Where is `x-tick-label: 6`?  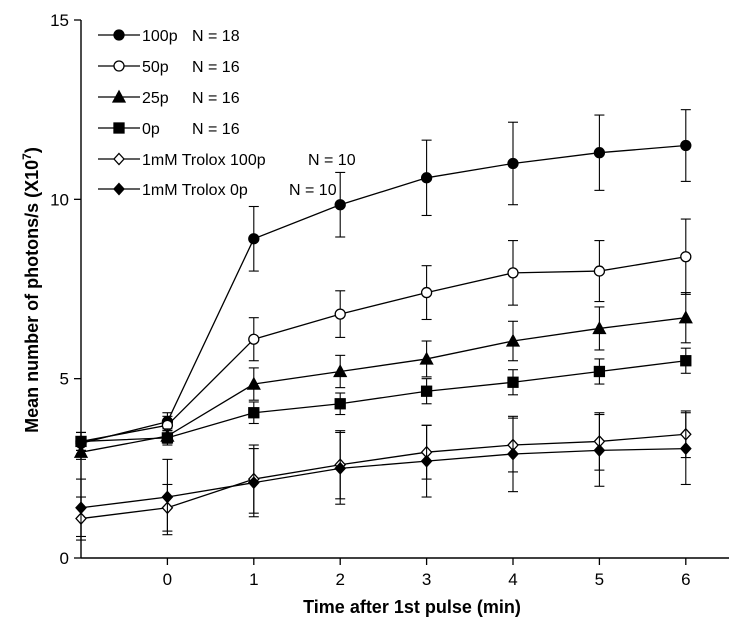
x-tick-label: 6 is located at coordinates (685, 579).